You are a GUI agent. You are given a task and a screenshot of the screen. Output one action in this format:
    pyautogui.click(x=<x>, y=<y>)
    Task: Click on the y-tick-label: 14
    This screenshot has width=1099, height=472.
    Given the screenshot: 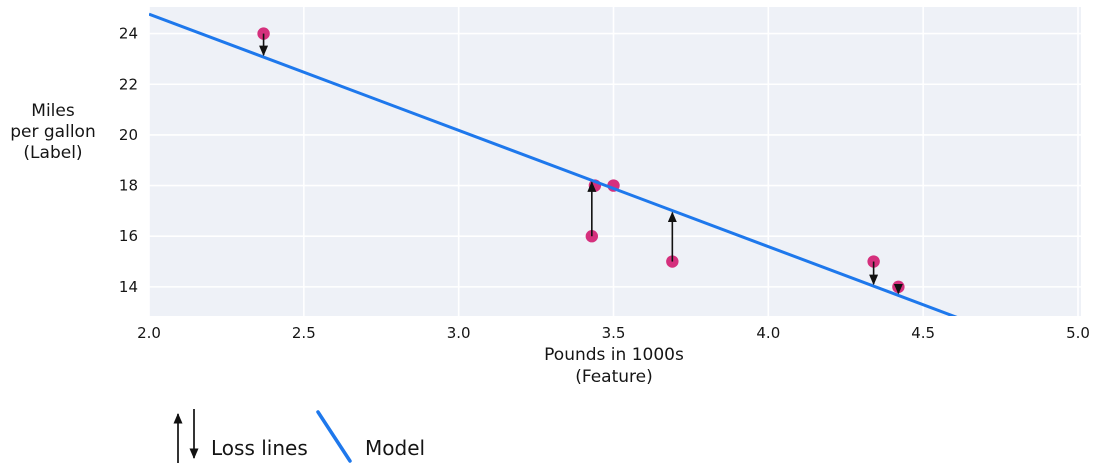 What is the action you would take?
    pyautogui.click(x=128, y=287)
    